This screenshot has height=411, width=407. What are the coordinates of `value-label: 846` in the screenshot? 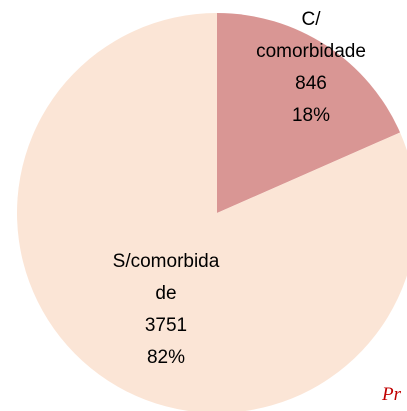 It's located at (311, 83).